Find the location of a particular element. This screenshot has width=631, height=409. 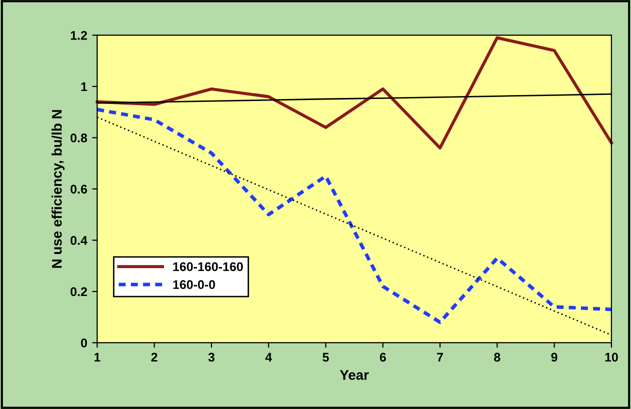

x-tick-label: 8 is located at coordinates (497, 357).